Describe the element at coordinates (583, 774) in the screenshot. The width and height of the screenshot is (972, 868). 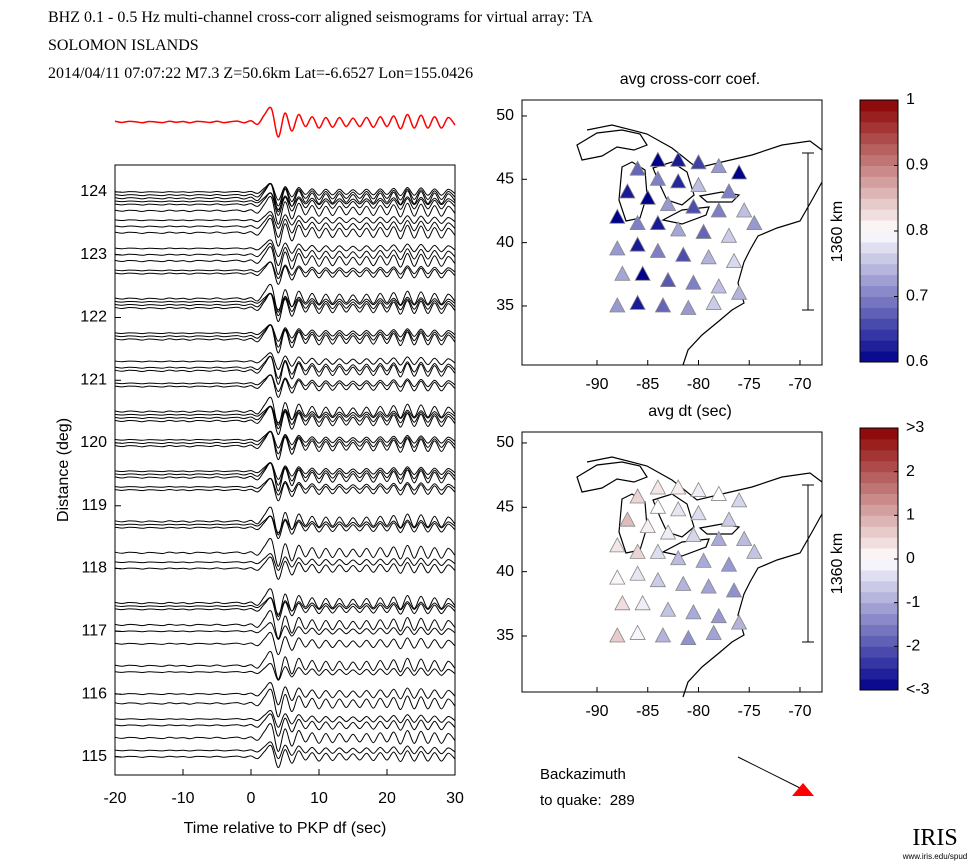
I see `backazimuth-label: Backazimuth` at that location.